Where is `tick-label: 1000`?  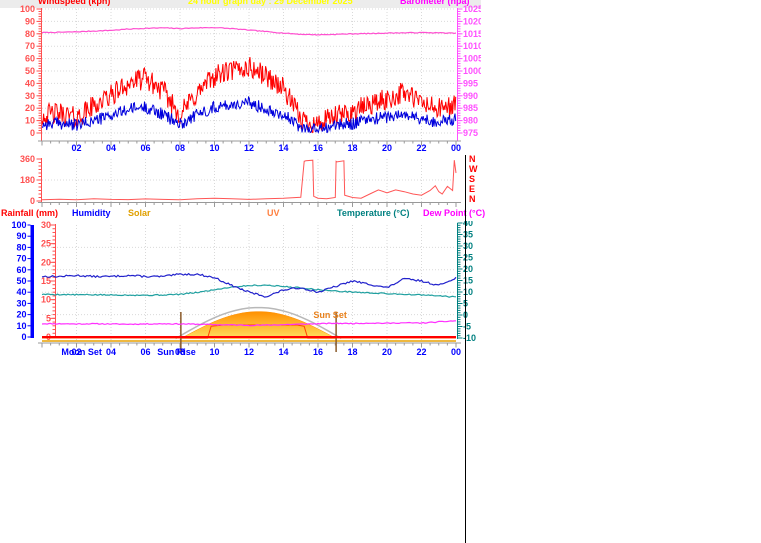 tick-label: 1000 is located at coordinates (472, 71).